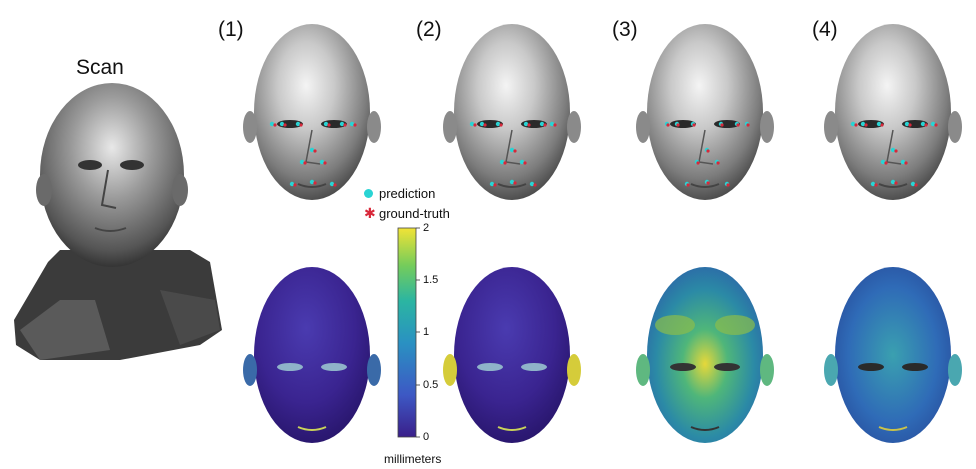  Describe the element at coordinates (407, 193) in the screenshot. I see `legend-prediction-label: prediction` at that location.